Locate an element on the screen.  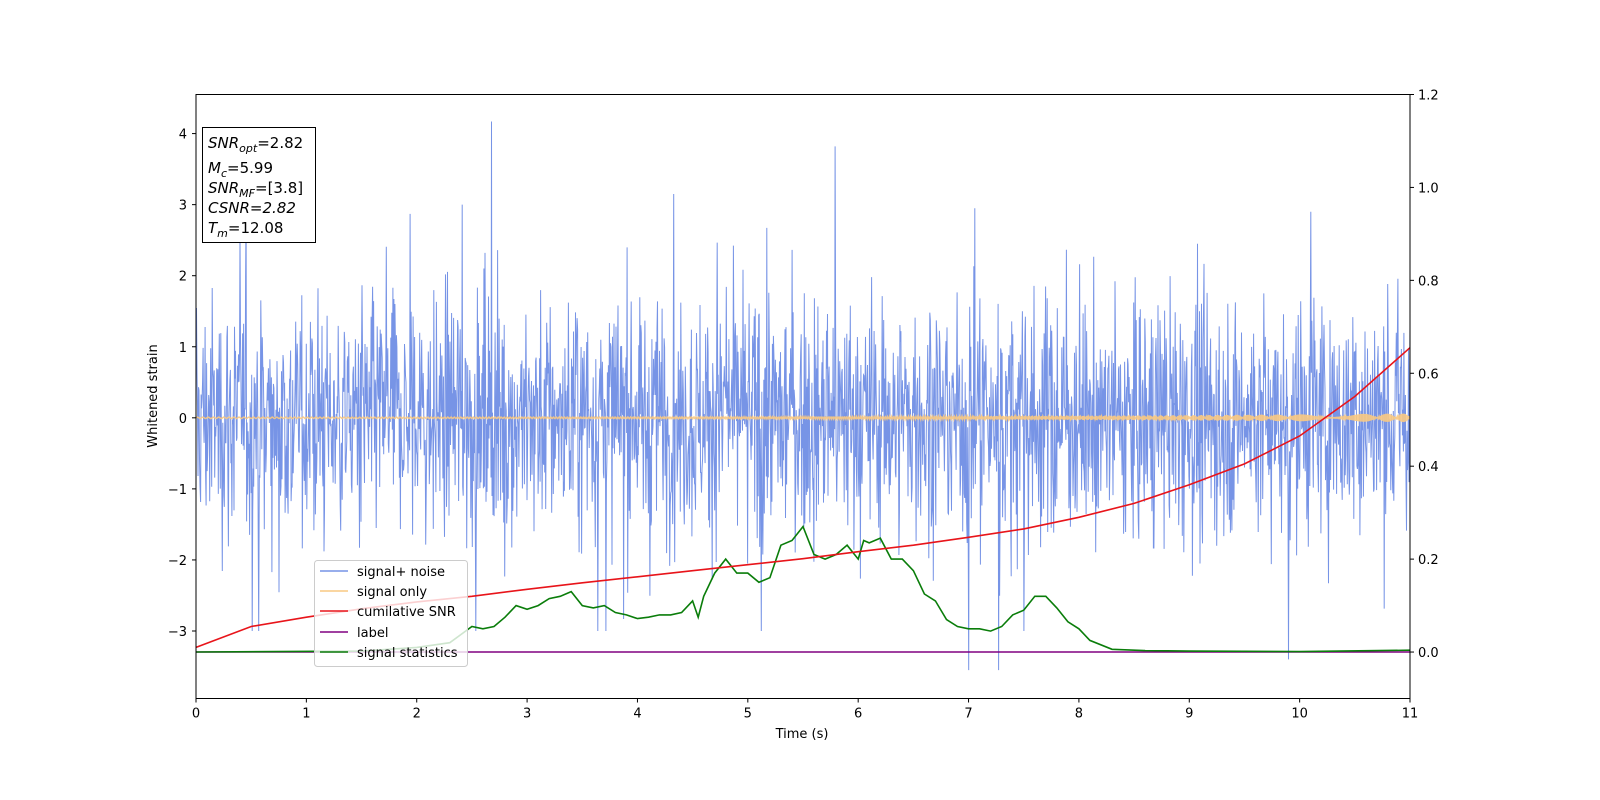
y-right-tick-label: 0.0 is located at coordinates (1428, 653).